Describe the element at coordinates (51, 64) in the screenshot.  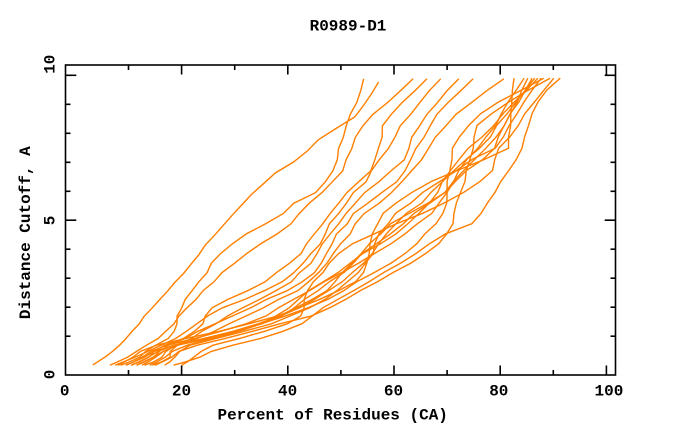
I see `svg-text: 10` at that location.